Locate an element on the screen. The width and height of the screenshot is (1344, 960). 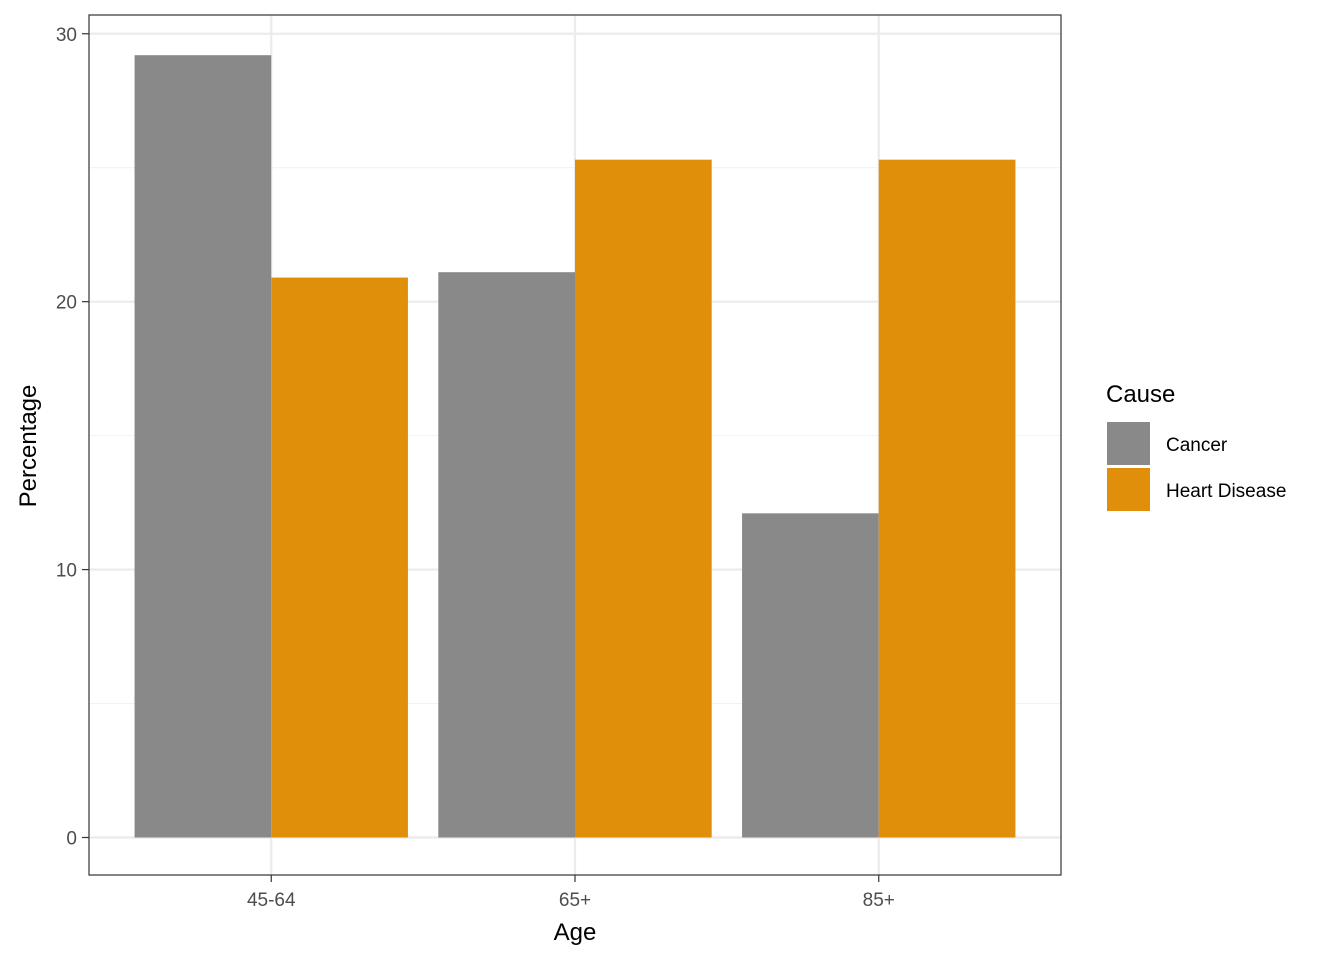
x-tick-label: 65+ is located at coordinates (575, 900).